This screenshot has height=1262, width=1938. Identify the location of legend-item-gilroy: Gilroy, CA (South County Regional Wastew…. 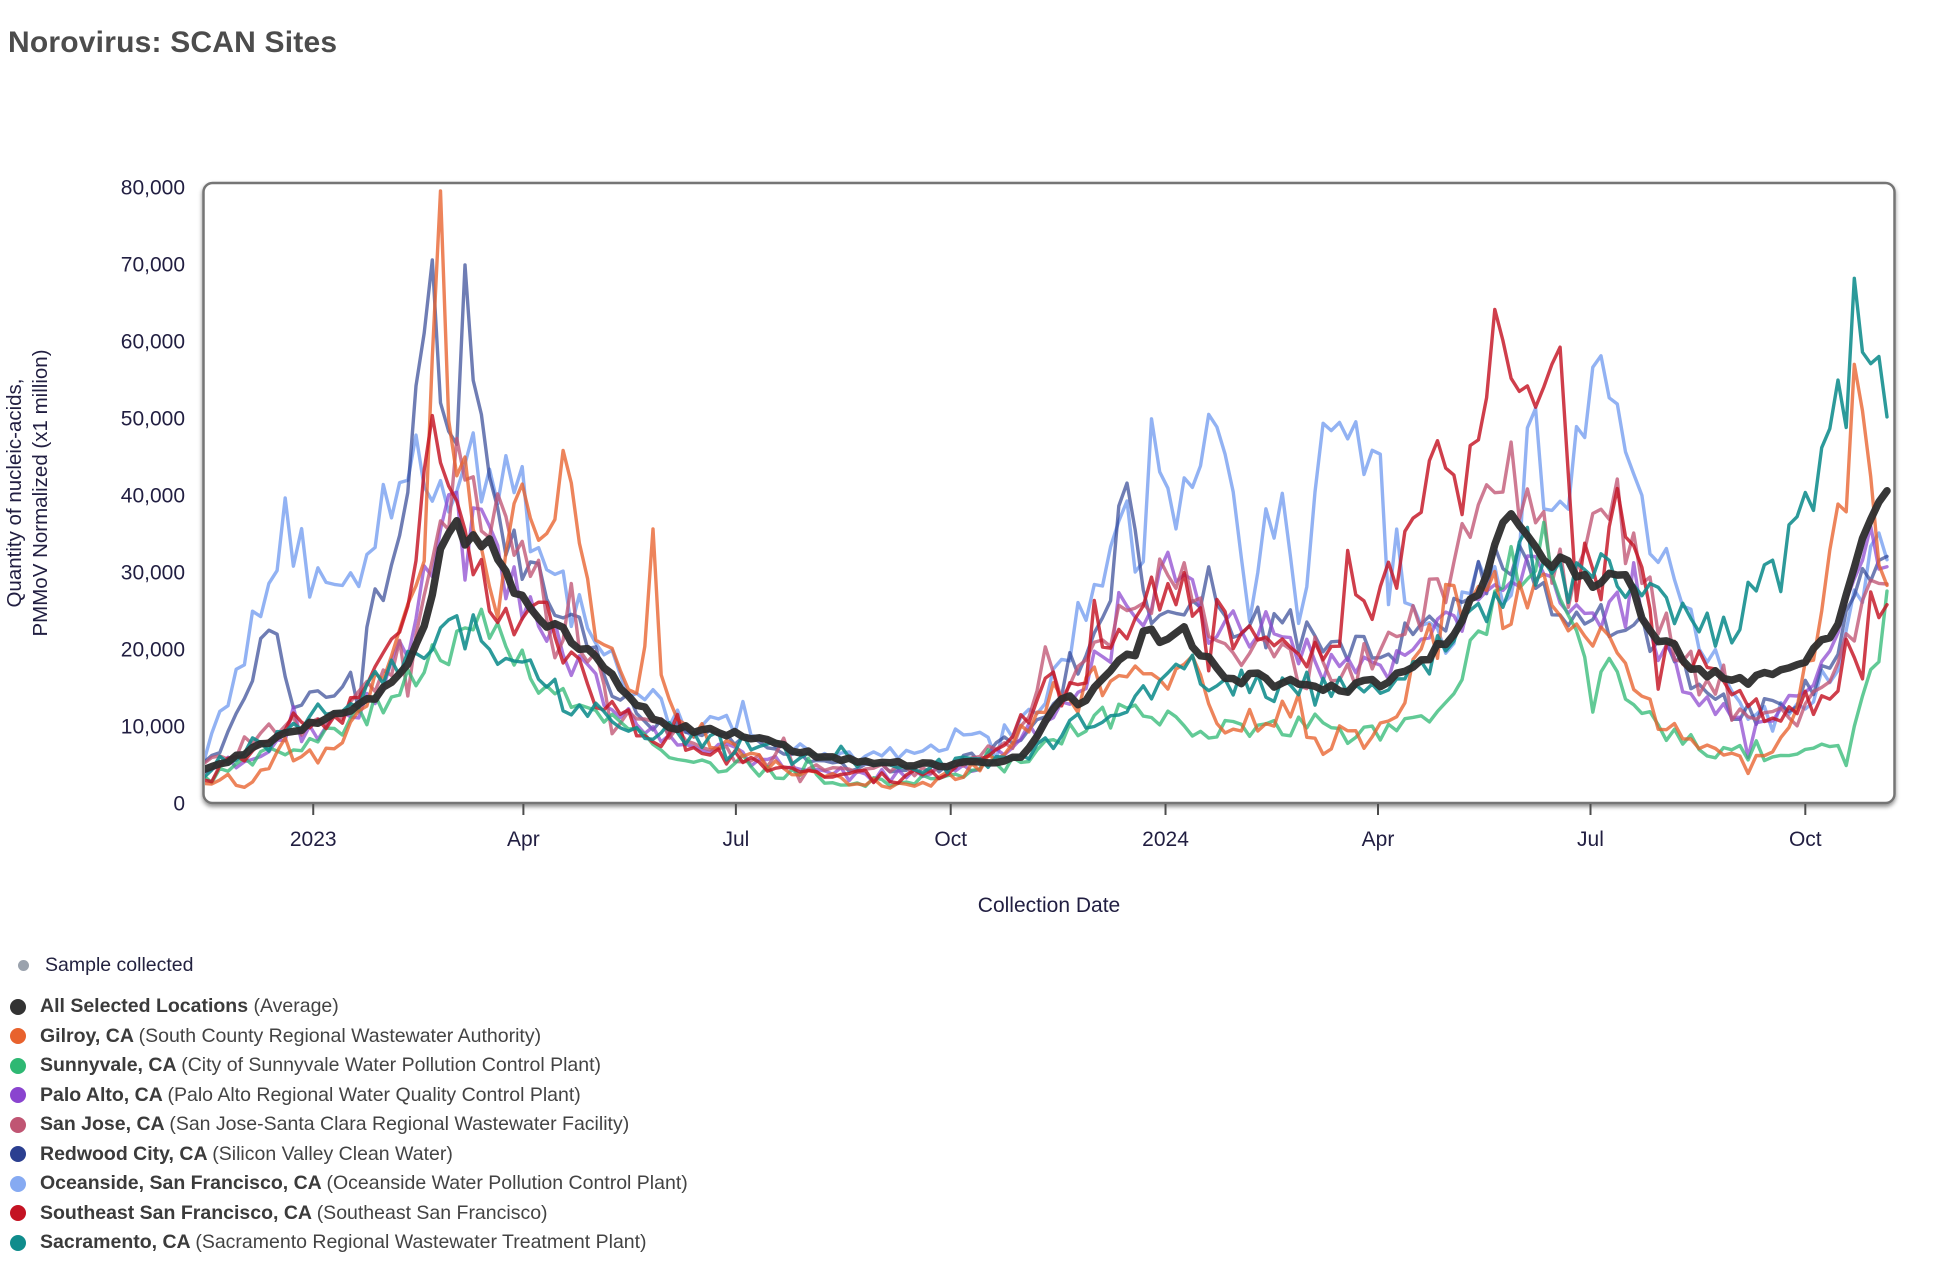
(560, 1037).